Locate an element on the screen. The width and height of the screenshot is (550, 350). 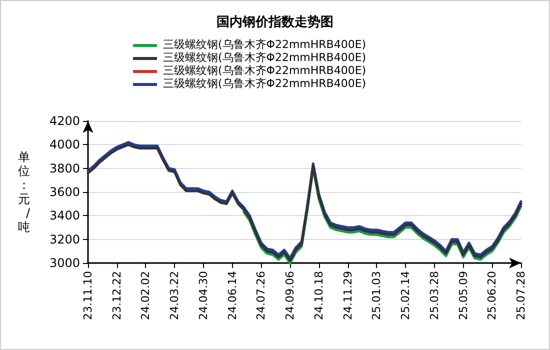
x-tick-label: 24.04.30 is located at coordinates (203, 295).